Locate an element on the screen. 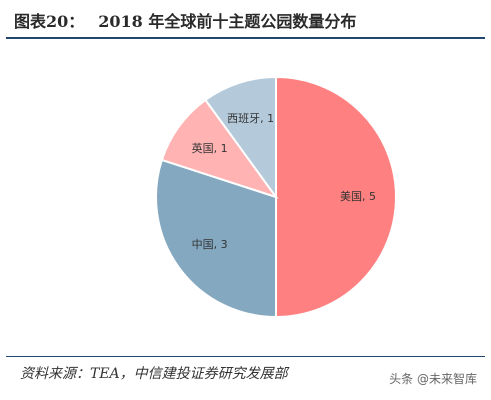  data-label-1: 中国, 3 is located at coordinates (210, 244).